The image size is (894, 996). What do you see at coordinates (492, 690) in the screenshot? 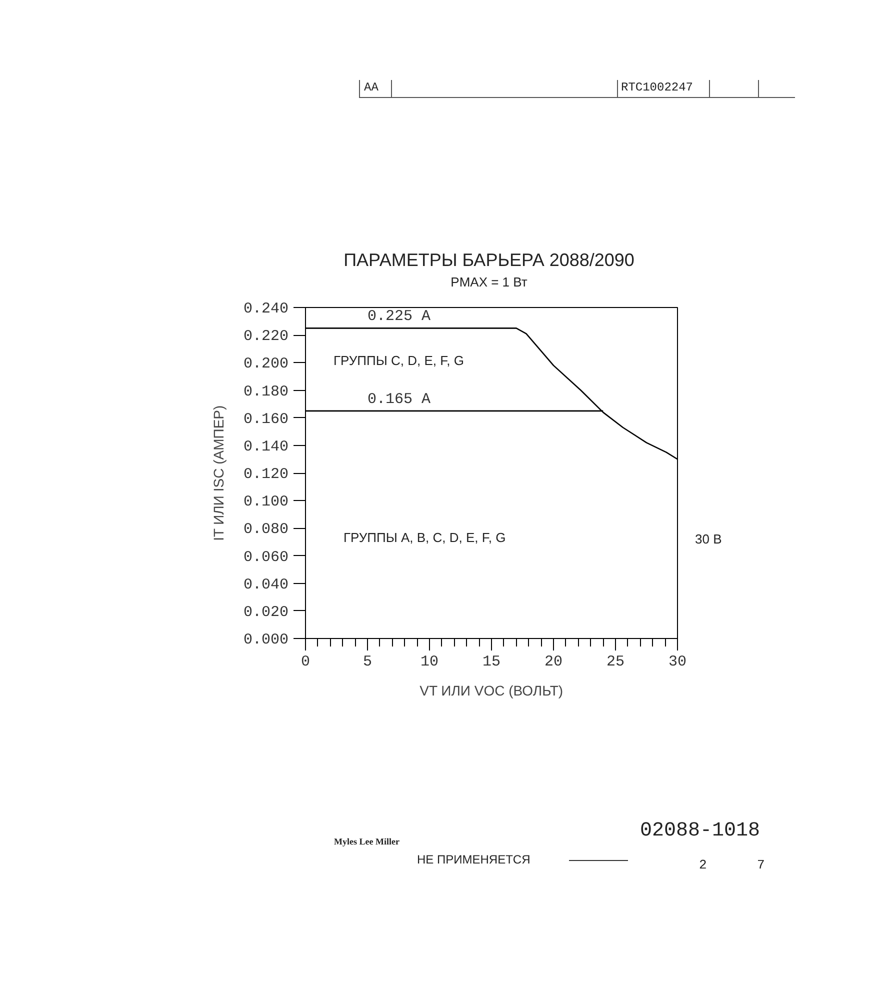
I see `x-axis-title: VT ИЛИ VOC (ВОЛЬТ)` at bounding box center [492, 690].